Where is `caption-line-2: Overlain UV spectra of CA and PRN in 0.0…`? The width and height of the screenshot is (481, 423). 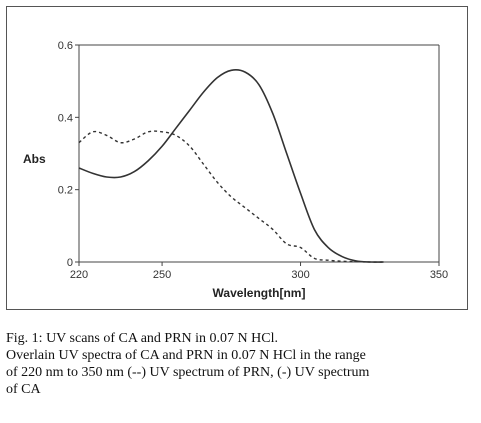
caption-line-2: Overlain UV spectra of CA and PRN in 0.0… is located at coordinates (186, 355).